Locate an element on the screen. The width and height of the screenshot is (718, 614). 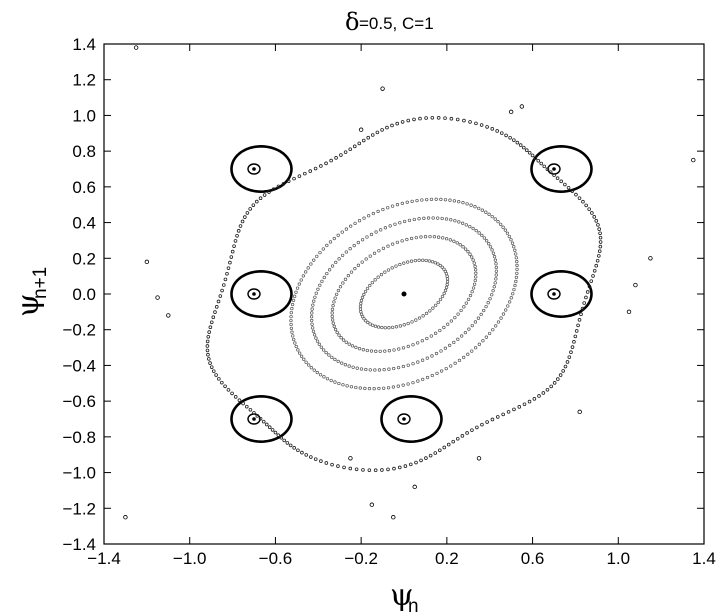
y-tick-label: −1.2 is located at coordinates (79, 508).